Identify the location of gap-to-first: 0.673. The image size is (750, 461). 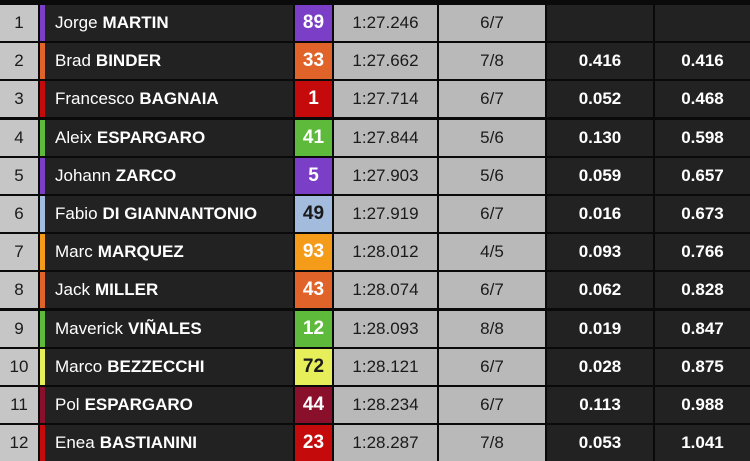
(702, 214).